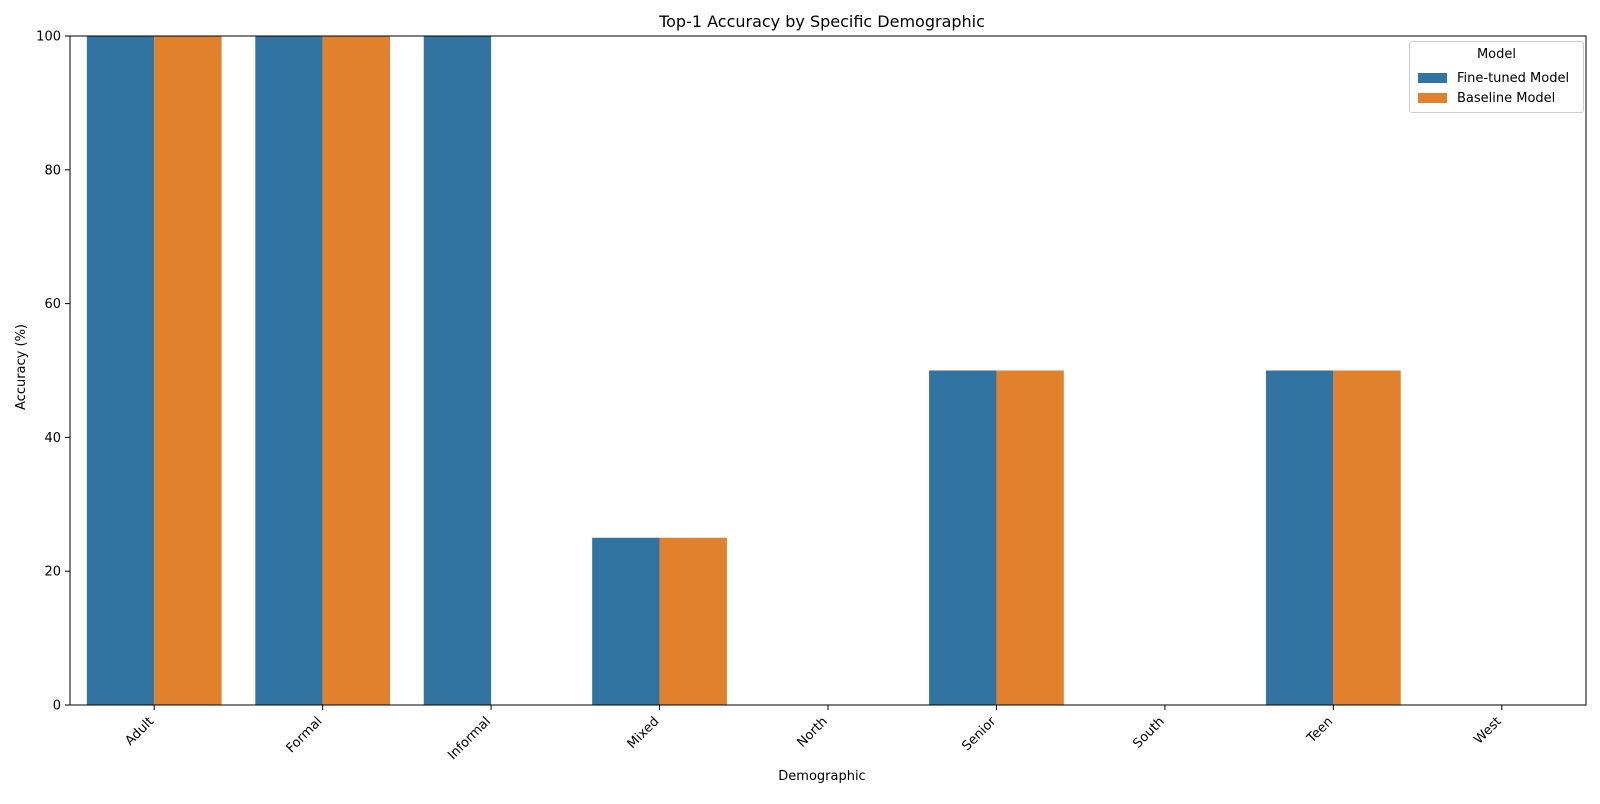 The width and height of the screenshot is (1600, 804). Describe the element at coordinates (48, 37) in the screenshot. I see `y-tick-label: 100` at that location.